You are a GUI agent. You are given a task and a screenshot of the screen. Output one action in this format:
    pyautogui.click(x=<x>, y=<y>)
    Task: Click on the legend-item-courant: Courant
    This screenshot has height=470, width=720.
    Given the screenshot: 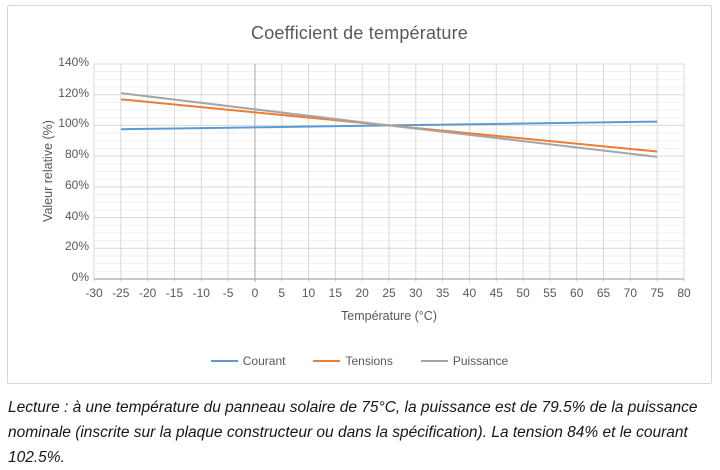 What is the action you would take?
    pyautogui.click(x=248, y=361)
    